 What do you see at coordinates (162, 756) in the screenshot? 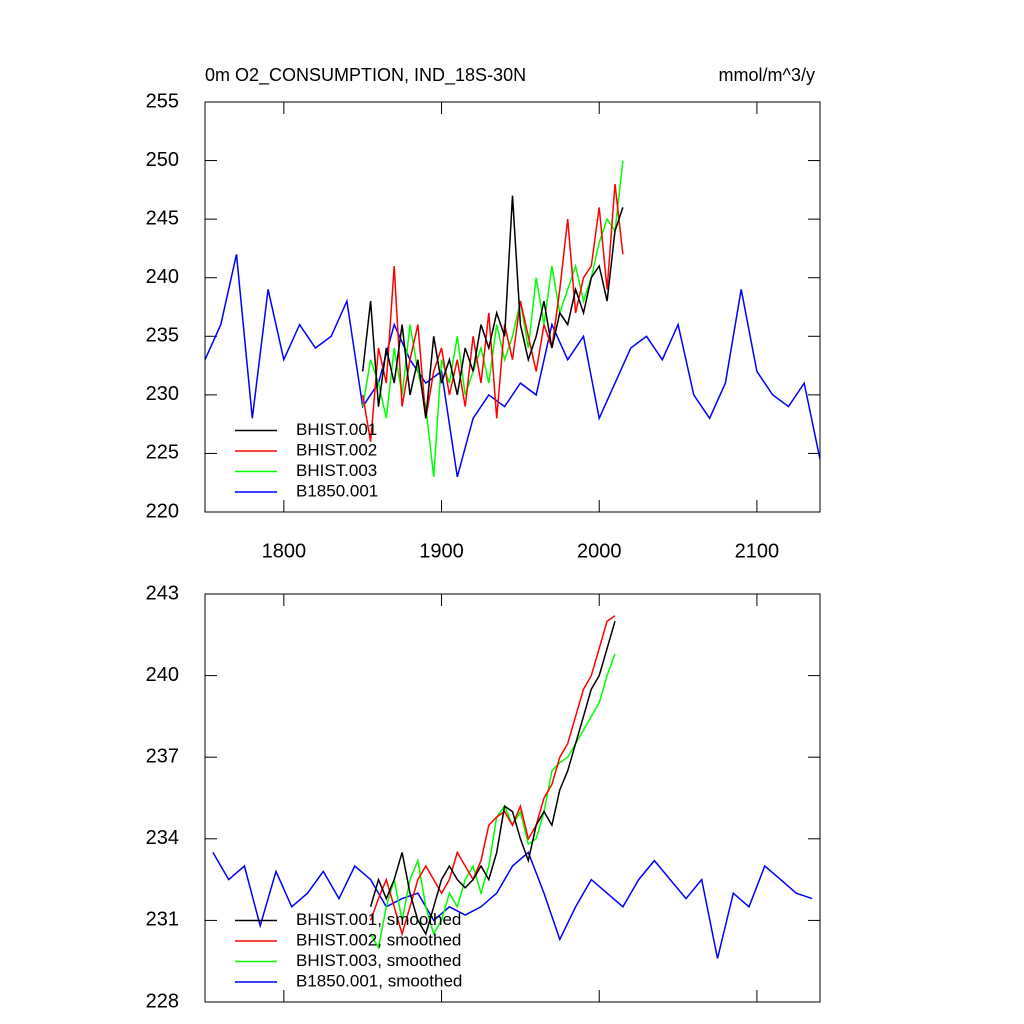
I see `y-tick-label: 237` at bounding box center [162, 756].